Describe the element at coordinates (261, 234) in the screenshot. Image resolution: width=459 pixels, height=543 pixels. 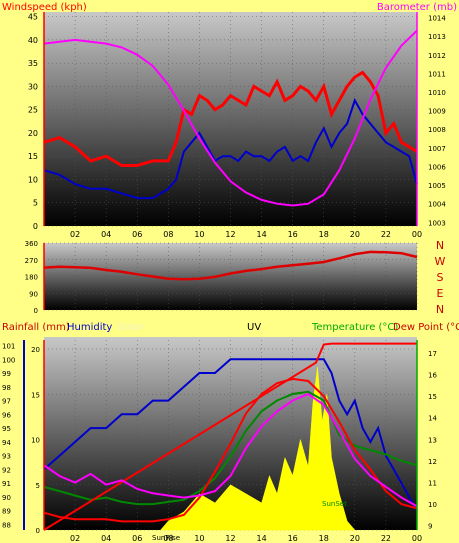
I see `wind-xtick-label: 14` at that location.